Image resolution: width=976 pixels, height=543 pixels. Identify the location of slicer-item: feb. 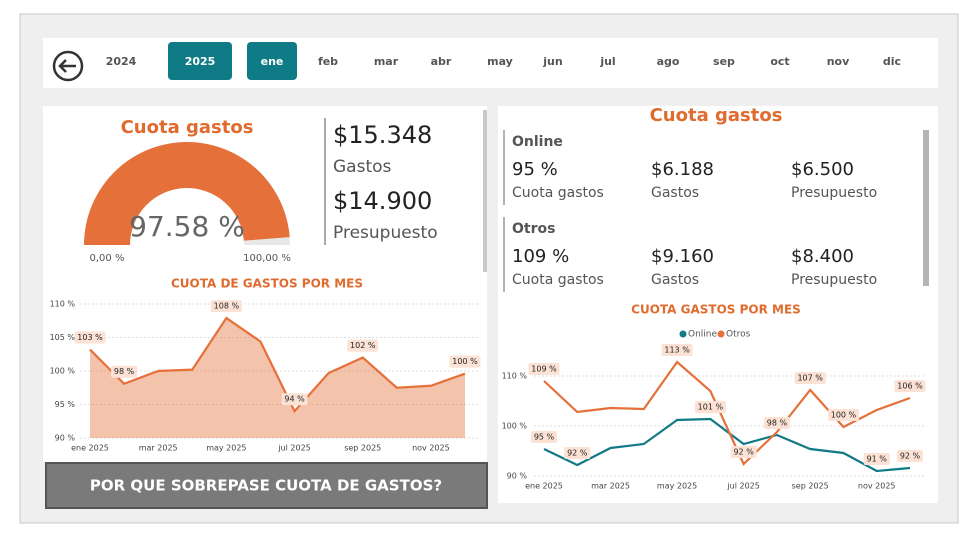
(328, 61).